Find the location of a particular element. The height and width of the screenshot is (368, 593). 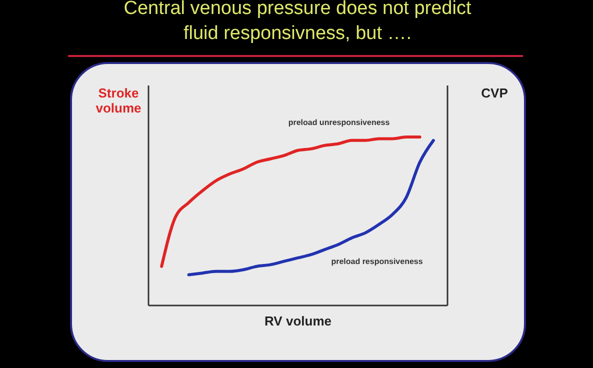

text: preload unresponsiveness is located at coordinates (339, 122).